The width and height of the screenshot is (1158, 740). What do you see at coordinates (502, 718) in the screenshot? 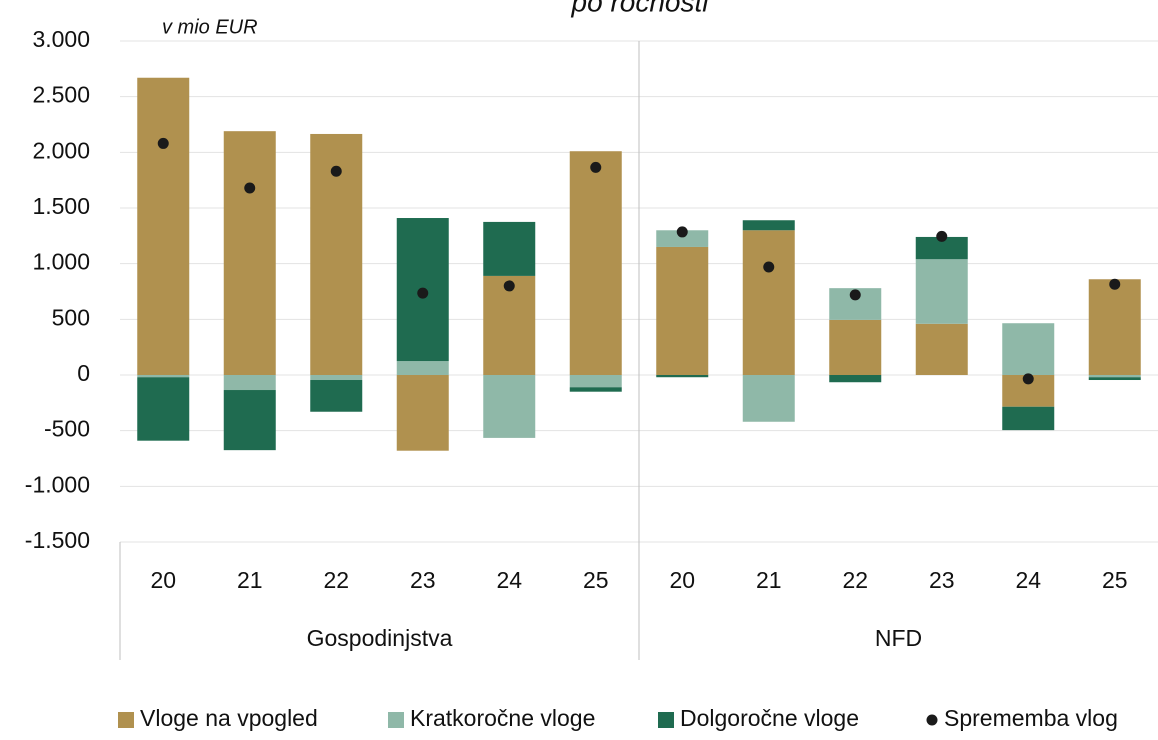
I see `legend-label: Kratkoročne vloge` at bounding box center [502, 718].